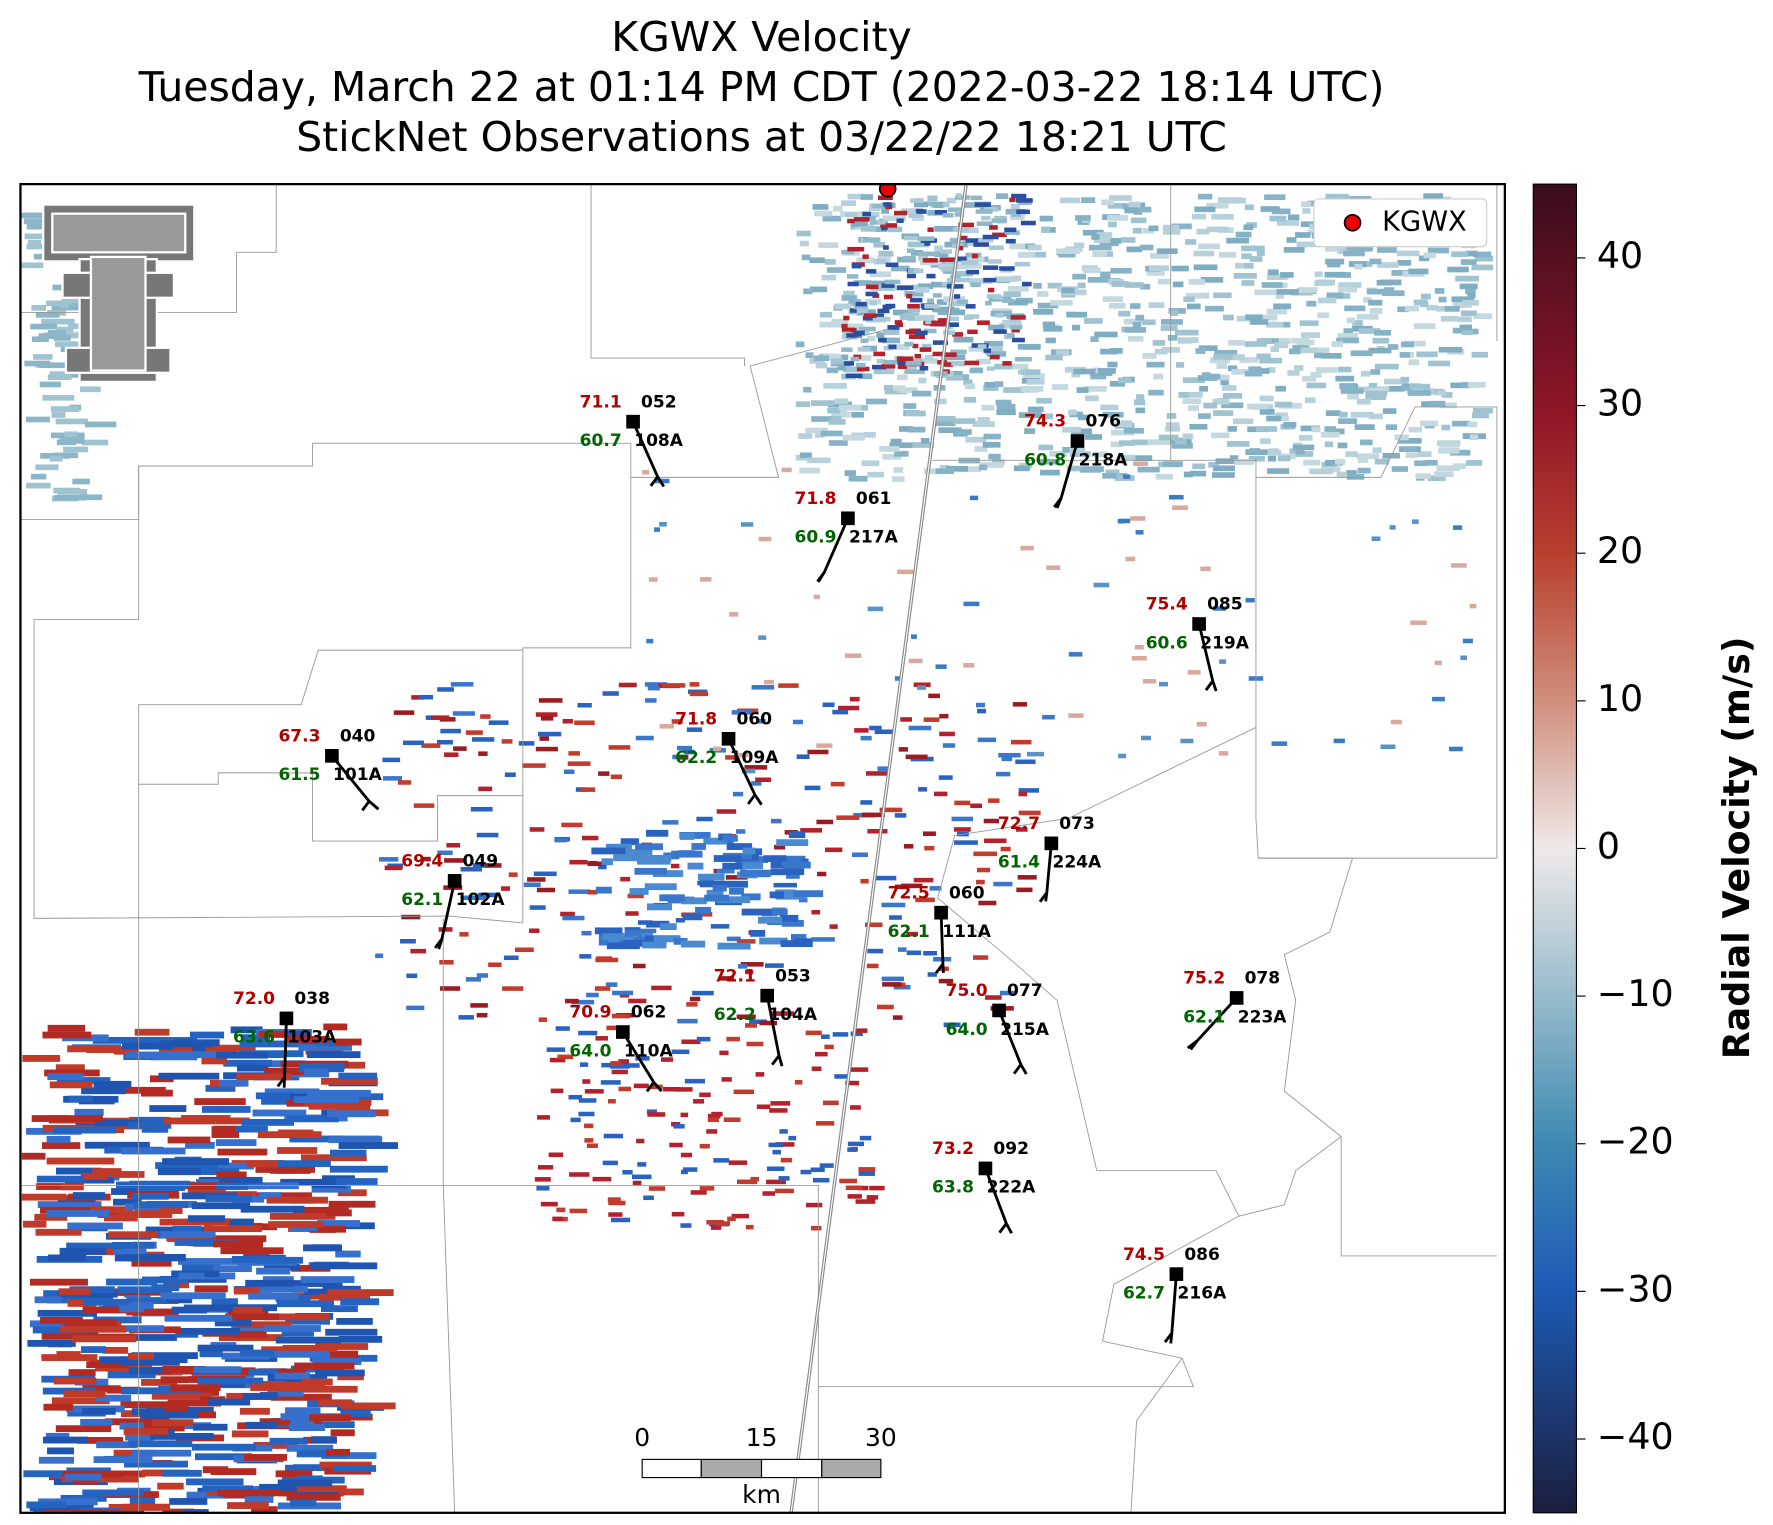  Describe the element at coordinates (445, 915) in the screenshot. I see `wind-barb` at that location.